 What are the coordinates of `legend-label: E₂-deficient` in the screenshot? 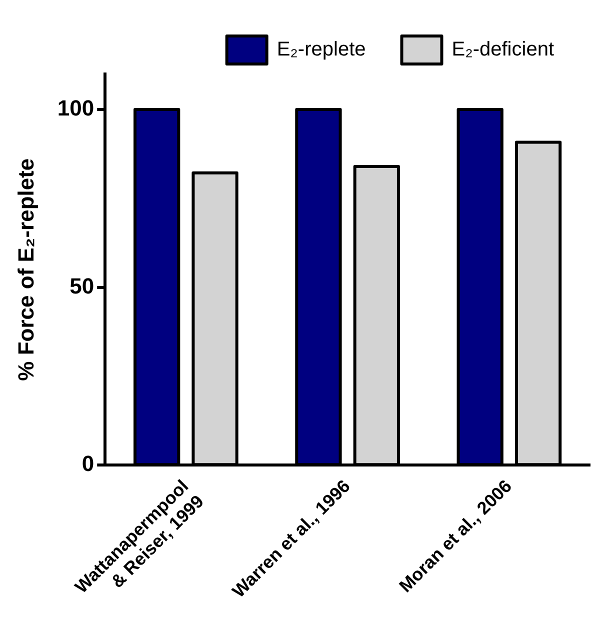 It's located at (503, 49).